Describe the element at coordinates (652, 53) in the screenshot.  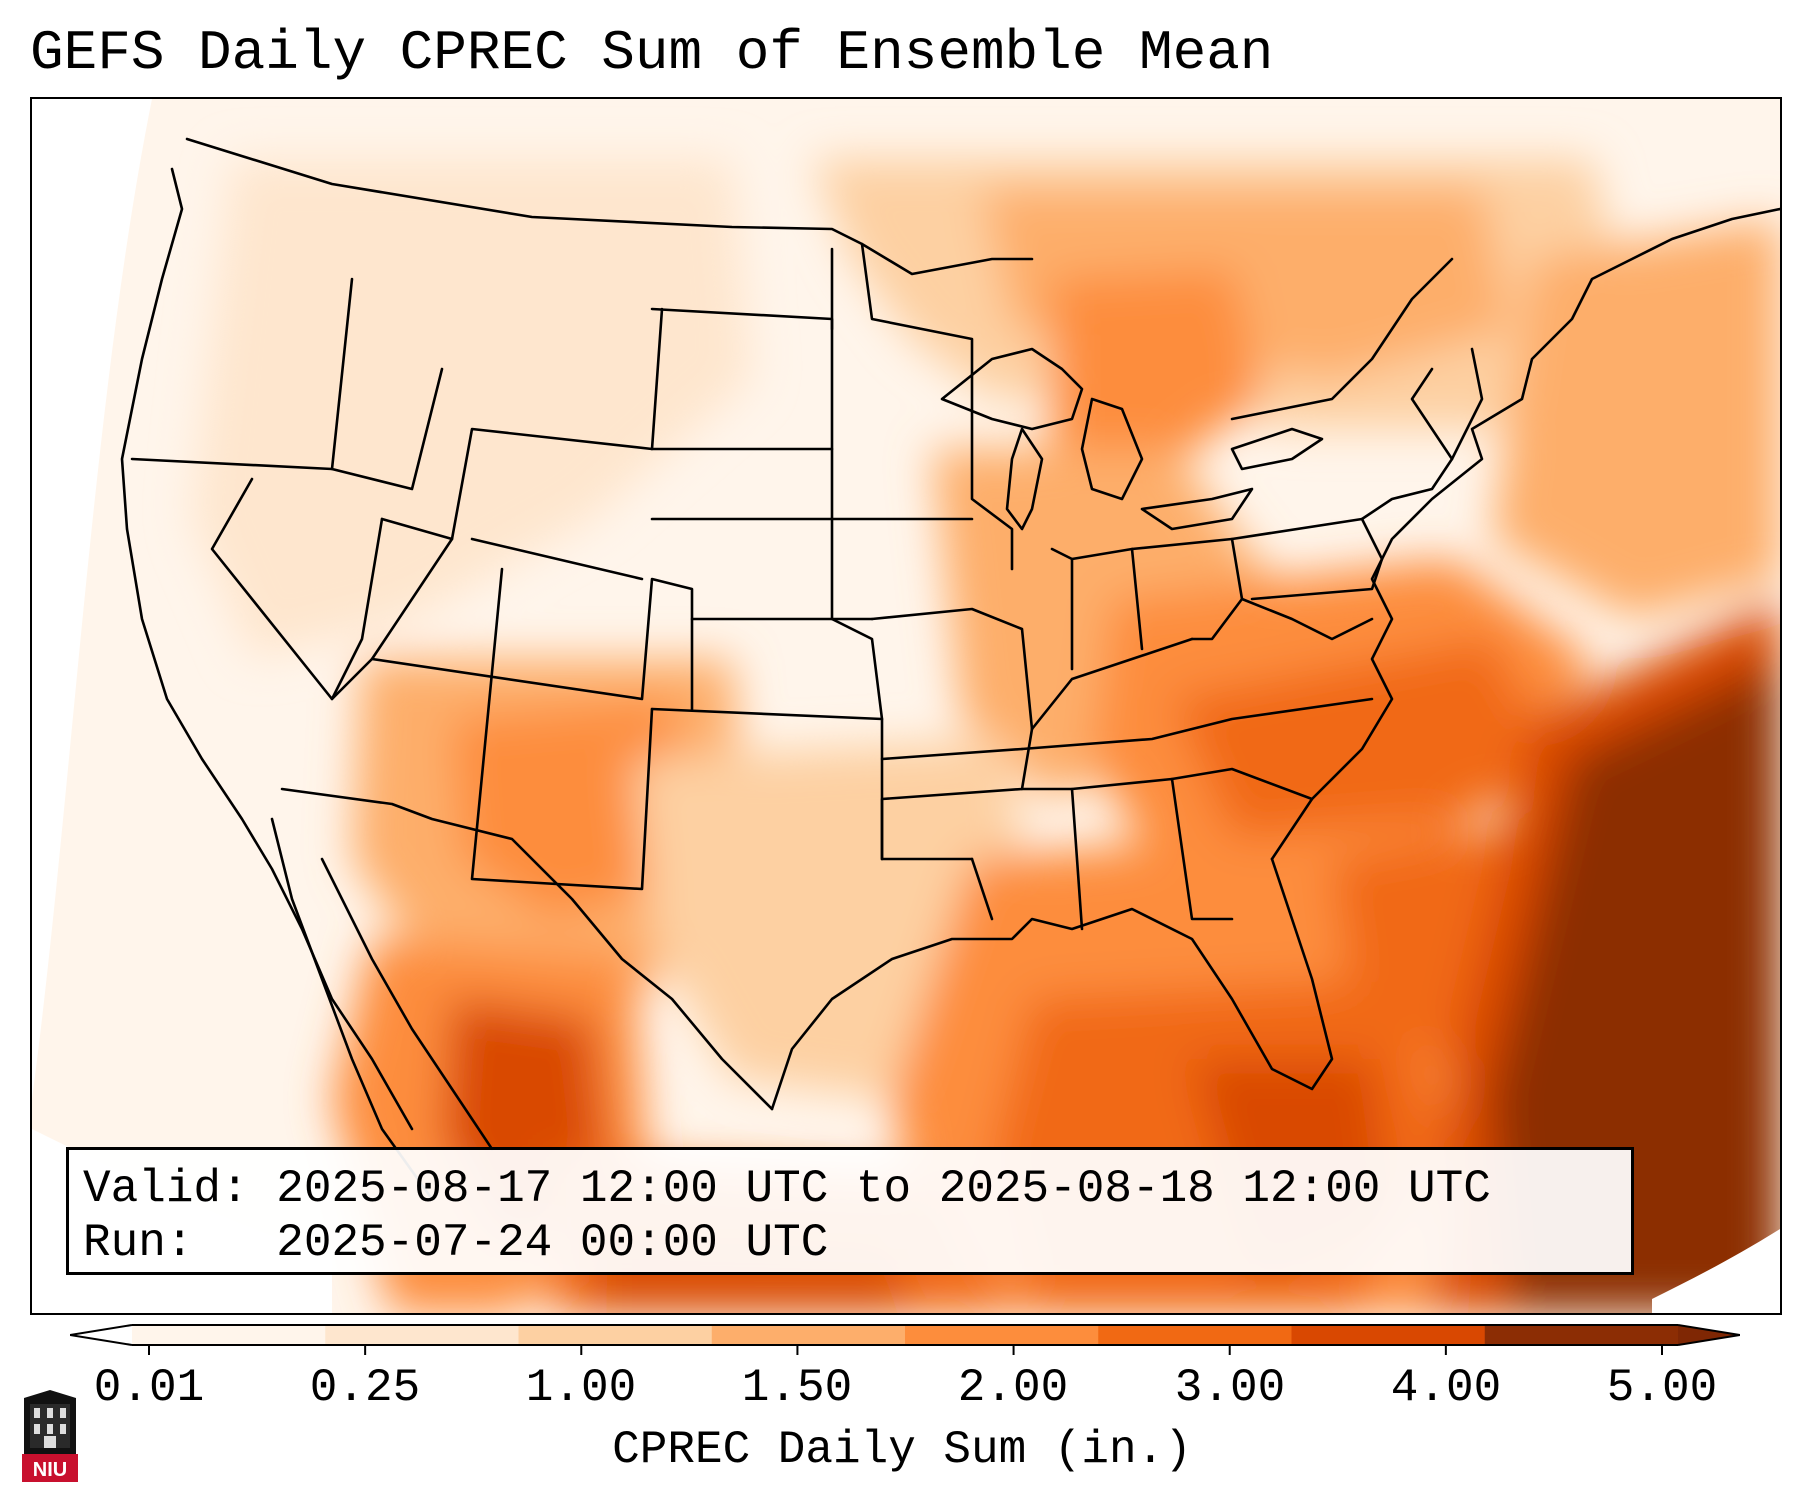
I see `map-title: GEFS Daily CPREC Sum of Ensemble Mean` at that location.